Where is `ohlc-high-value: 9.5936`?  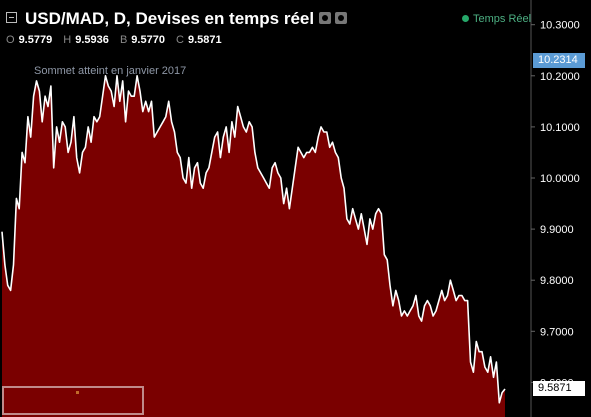 ohlc-high-value: 9.5936 is located at coordinates (92, 40).